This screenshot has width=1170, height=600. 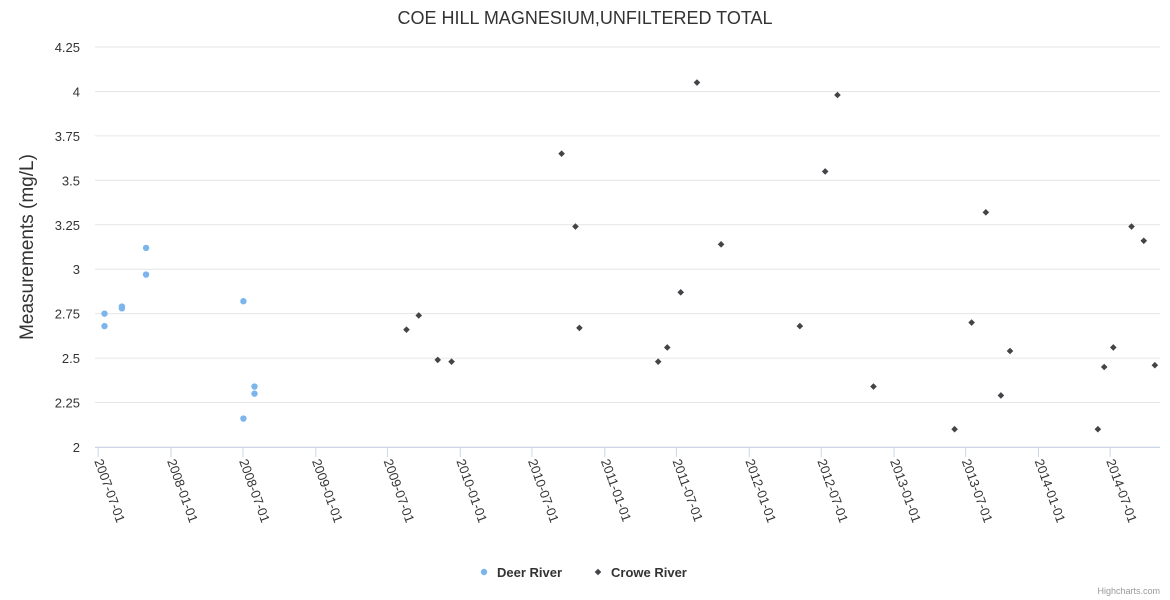 What do you see at coordinates (649, 572) in the screenshot?
I see `legend-item-label: Crowe River` at bounding box center [649, 572].